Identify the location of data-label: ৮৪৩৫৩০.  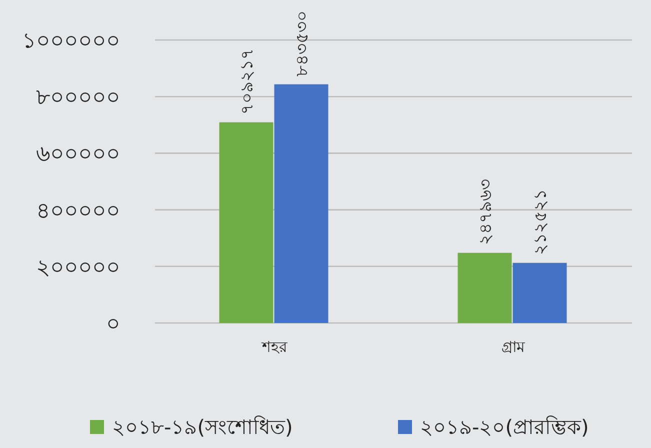
(302, 43).